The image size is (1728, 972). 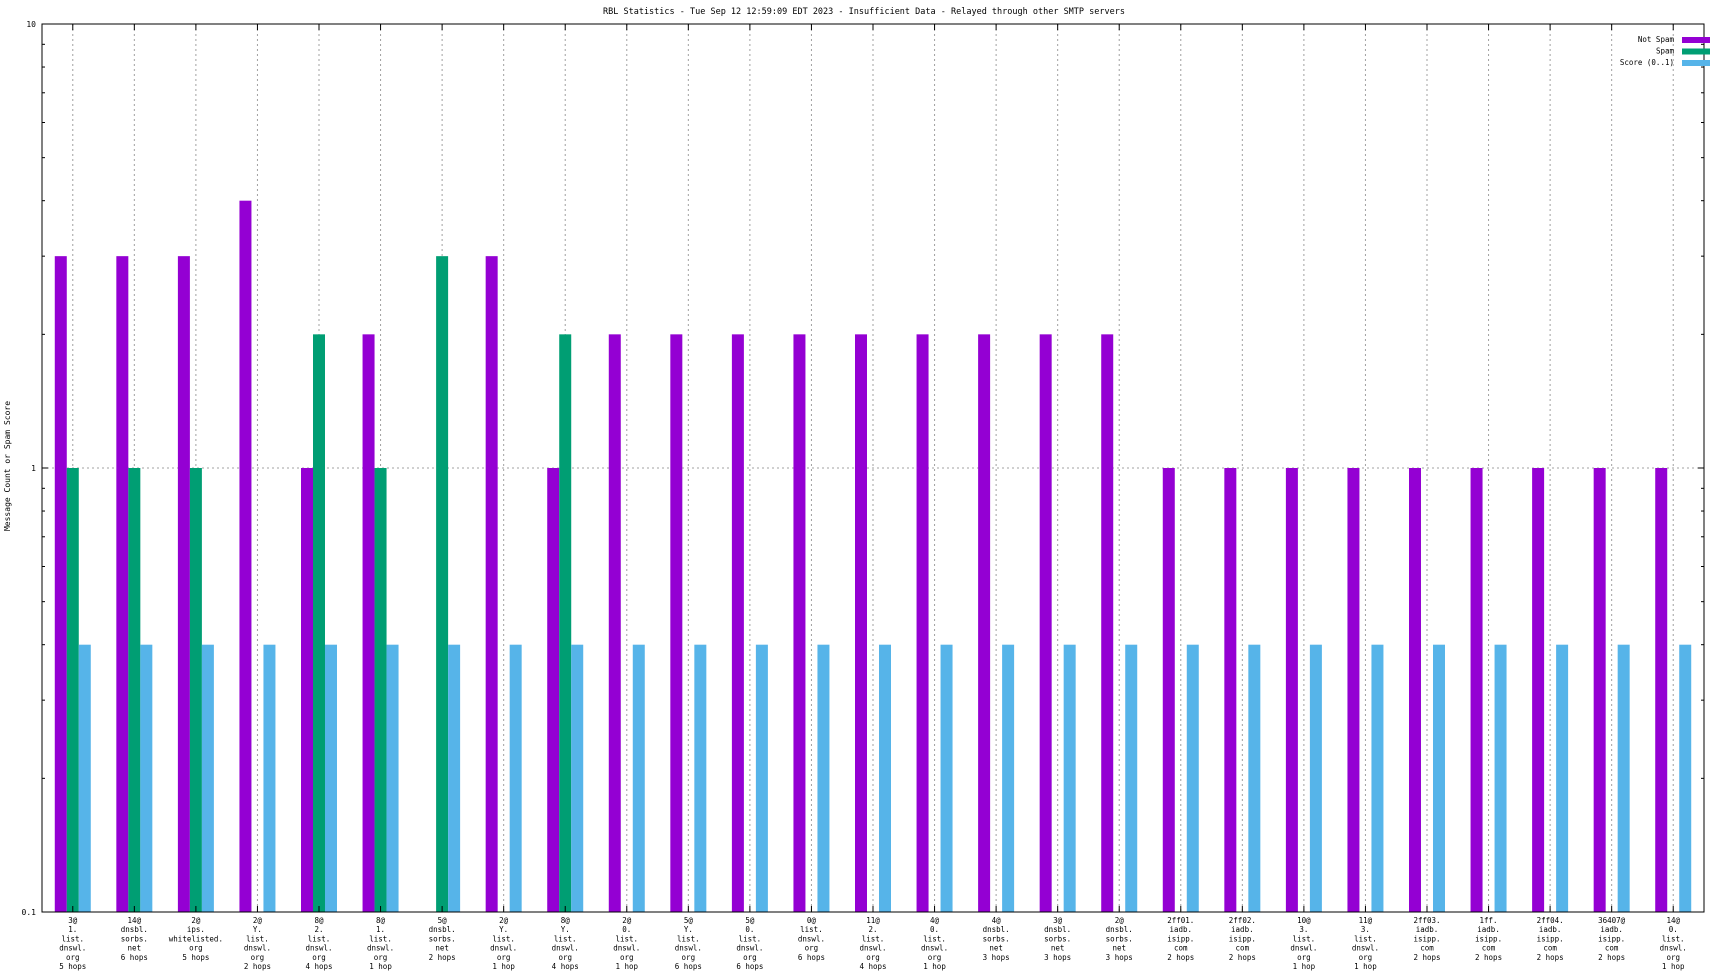 I want to click on x-tick-label: 0@ list. dnswl. org 6 hops, so click(x=811, y=939).